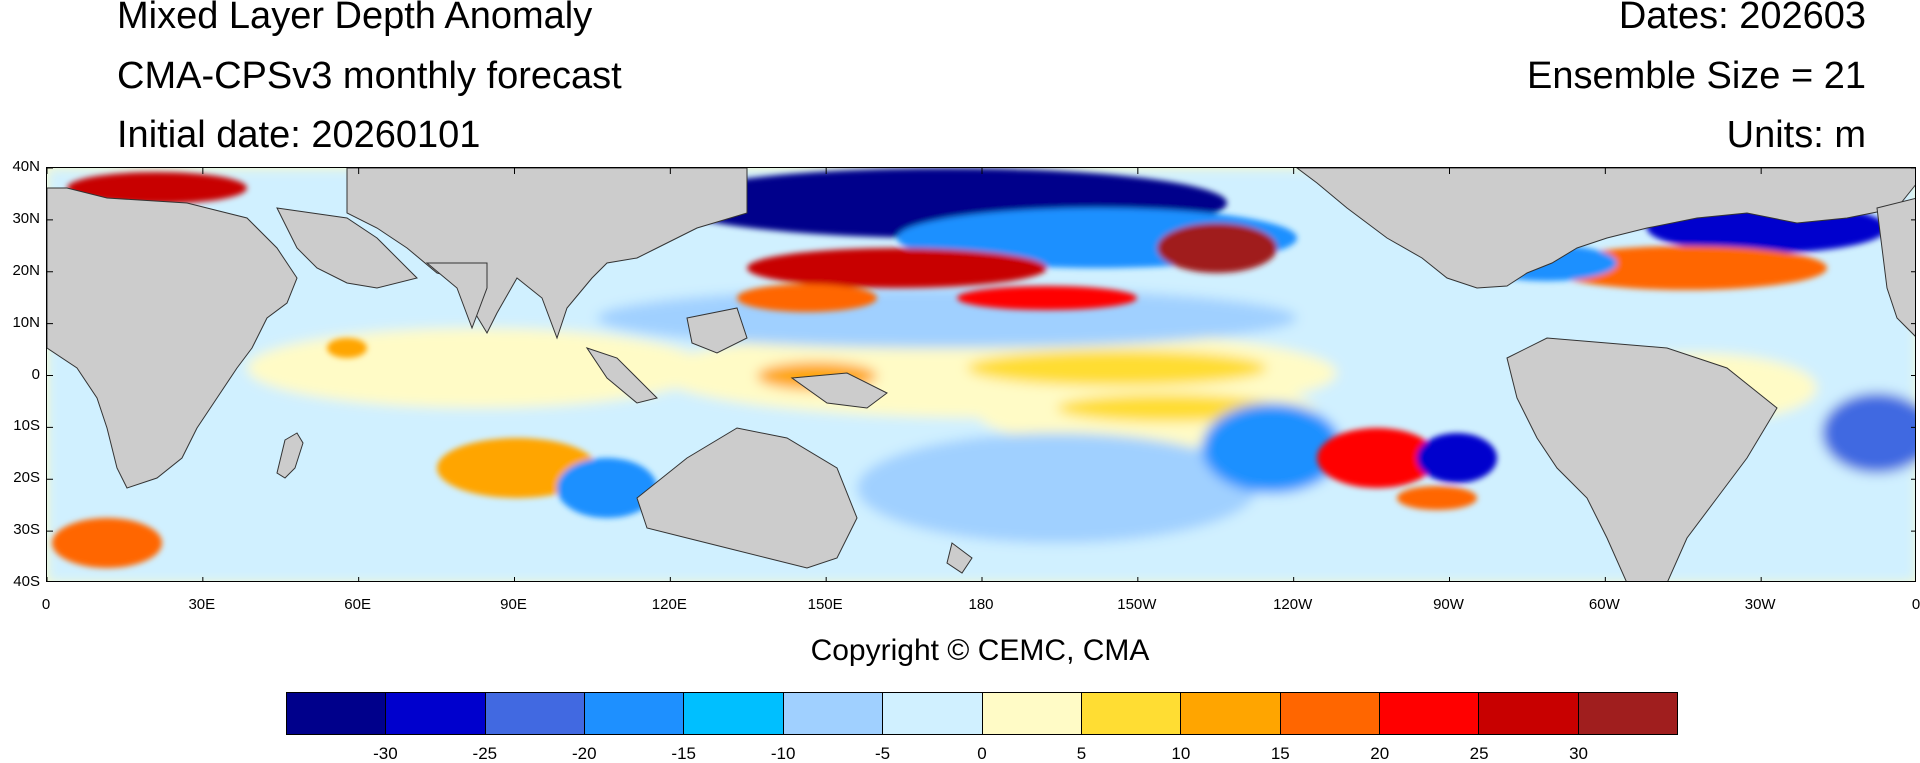 The image size is (1920, 763). What do you see at coordinates (783, 753) in the screenshot?
I see `colorbar-tick-label: -10` at bounding box center [783, 753].